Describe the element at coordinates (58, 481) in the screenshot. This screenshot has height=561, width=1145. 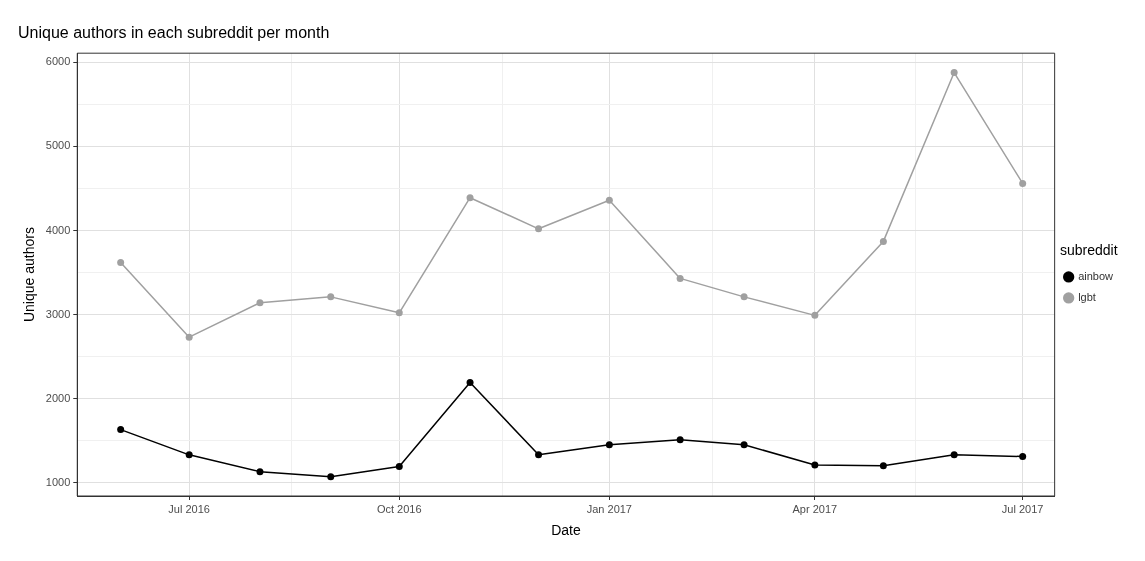
I see `y-tick-label: 1000` at that location.